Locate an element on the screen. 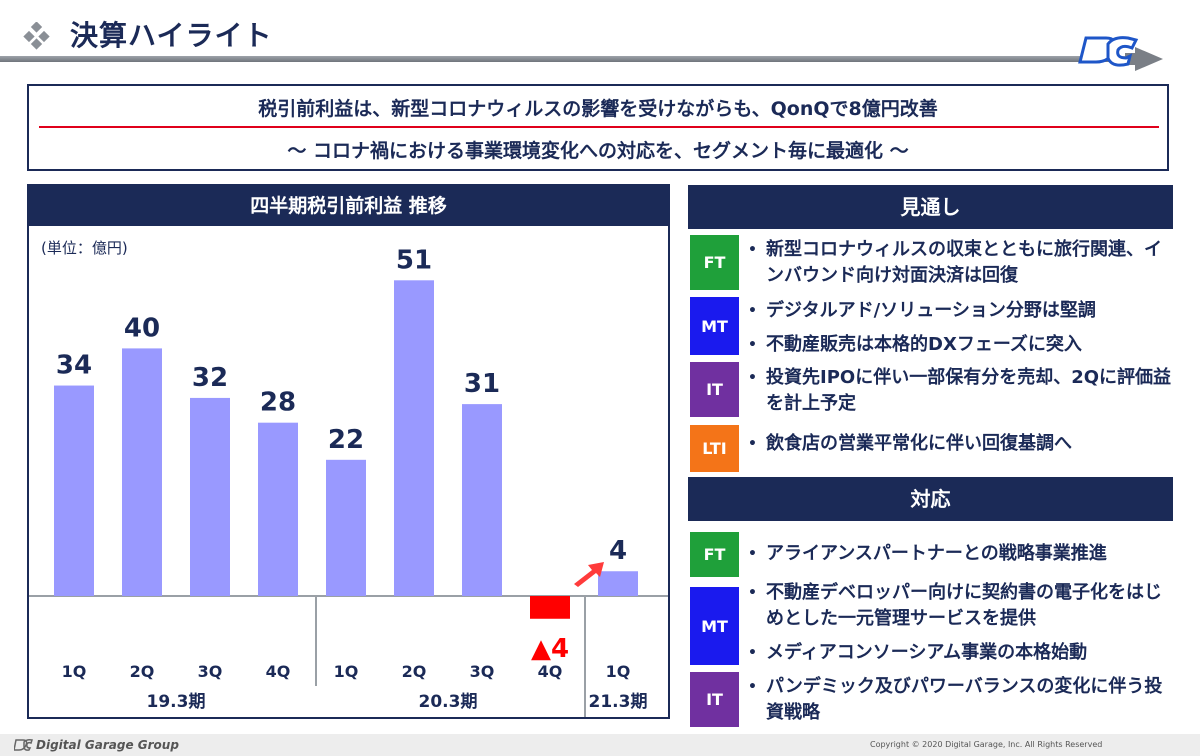 The height and width of the screenshot is (756, 1200). outlook-bullet: • デジタルアド/ソリューション分野は堅調 is located at coordinates (960, 311).